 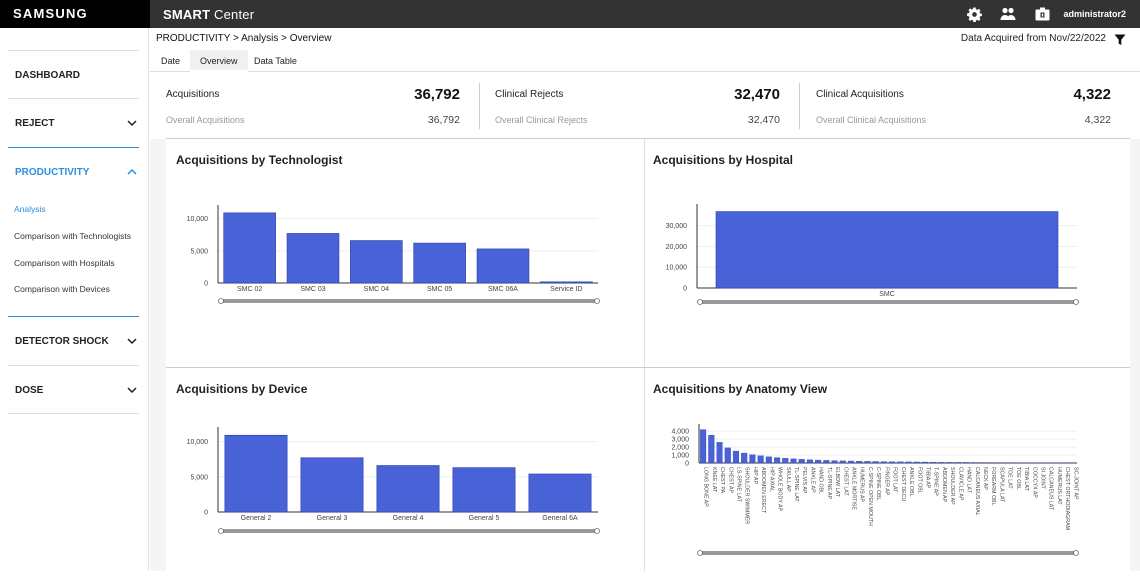 What do you see at coordinates (219, 61) in the screenshot?
I see `tab-overview: Overview` at bounding box center [219, 61].